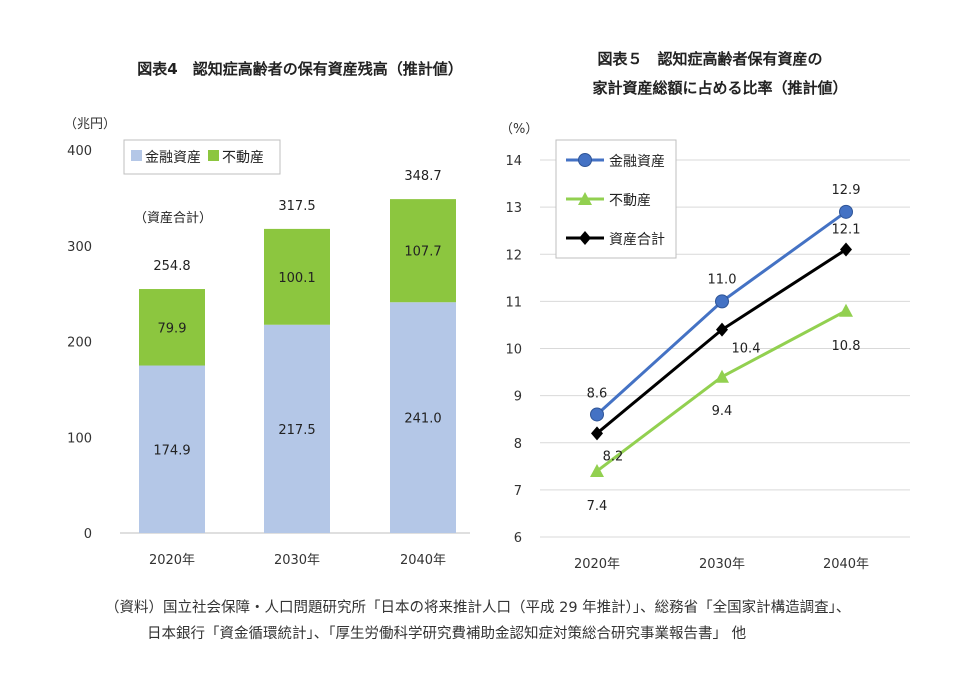  What do you see at coordinates (637, 240) in the screenshot?
I see `legend-label-line-series-total: 資産合計` at bounding box center [637, 240].